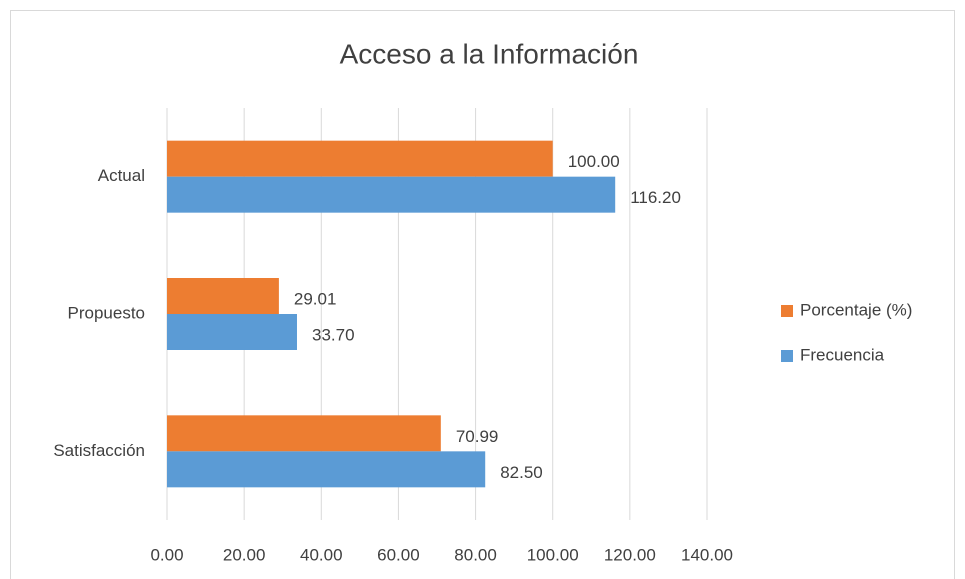  What do you see at coordinates (321, 554) in the screenshot?
I see `x-tick-label: 40.00` at bounding box center [321, 554].